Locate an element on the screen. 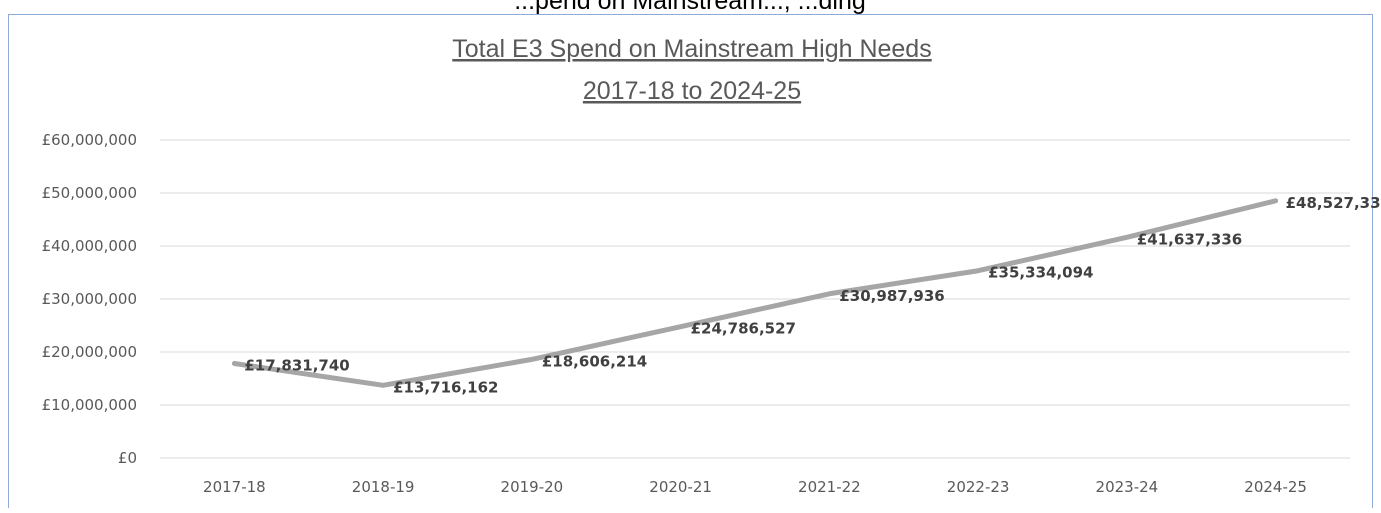  chart-subtitle: 2017-18 to 2024-25 is located at coordinates (692, 91).